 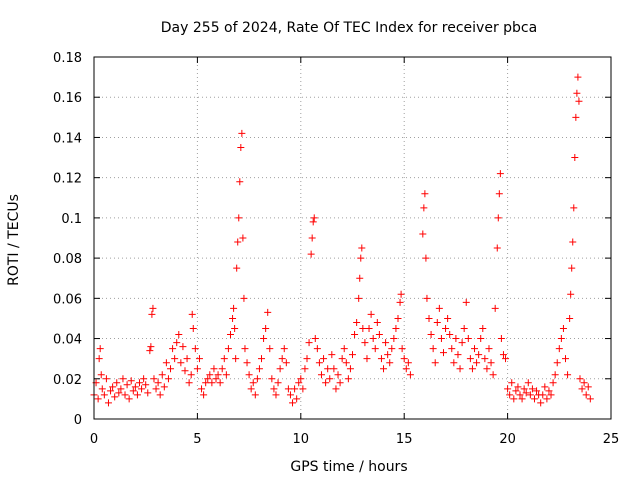 What do you see at coordinates (94, 439) in the screenshot?
I see `x-tick-label: 0` at bounding box center [94, 439].